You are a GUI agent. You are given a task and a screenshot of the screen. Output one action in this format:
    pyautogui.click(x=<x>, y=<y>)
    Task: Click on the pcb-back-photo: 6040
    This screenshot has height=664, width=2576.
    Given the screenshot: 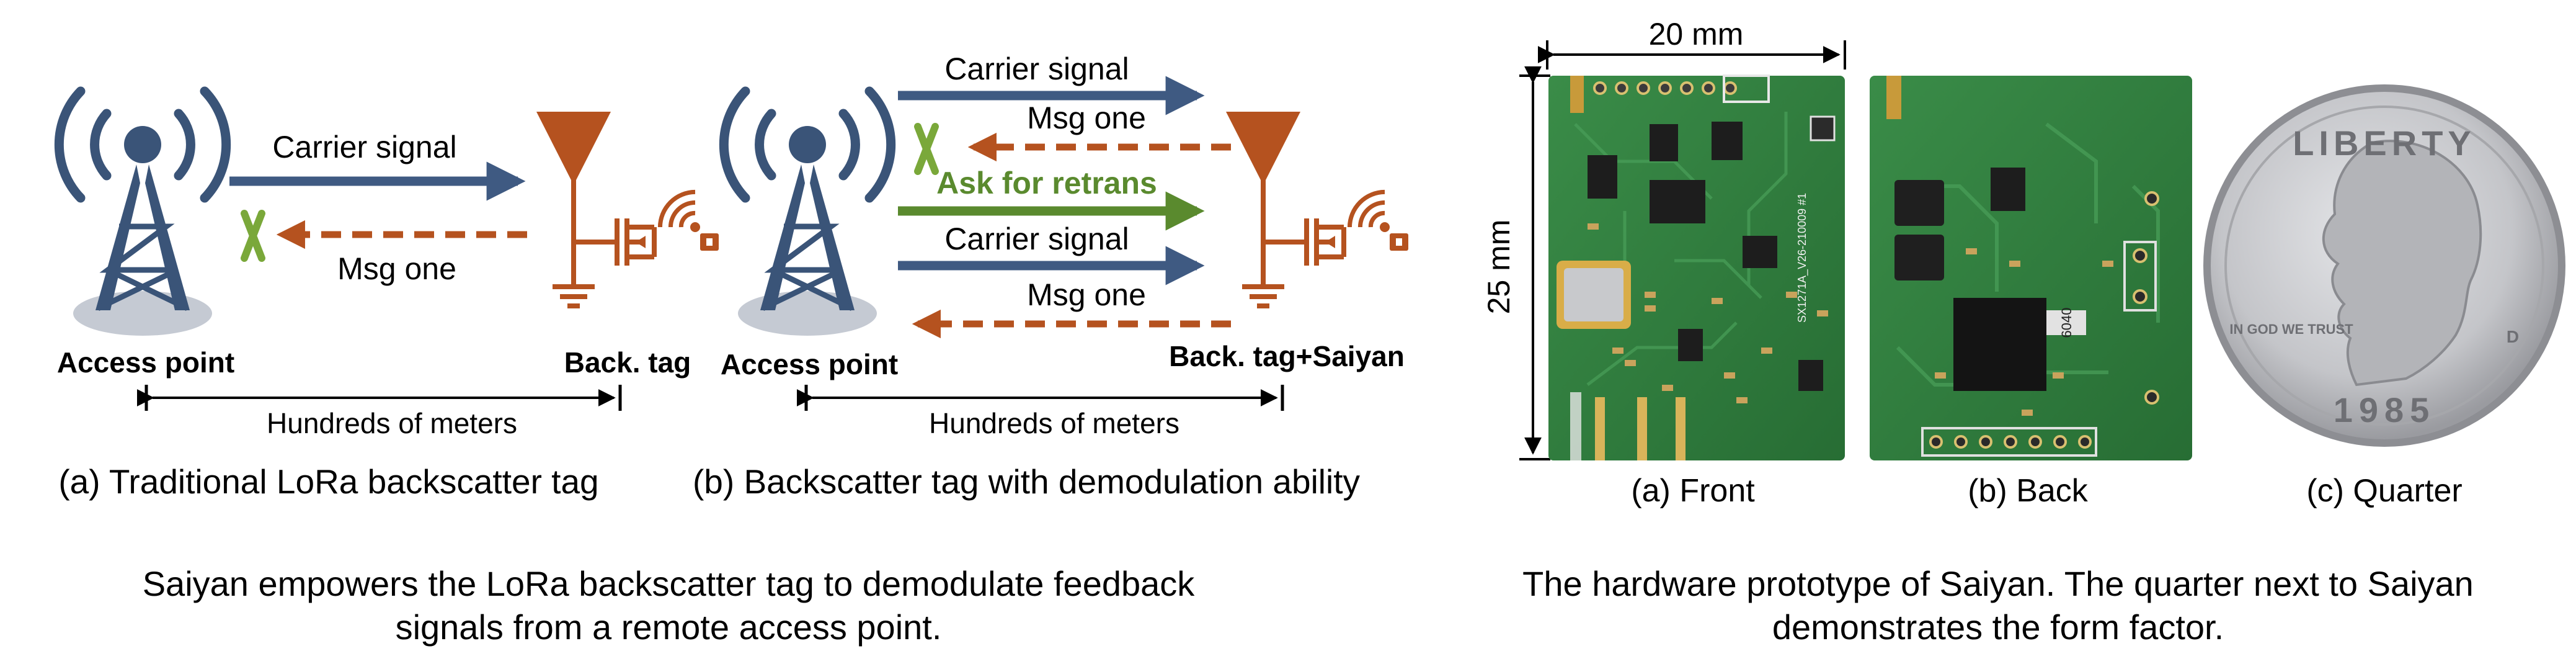 What is the action you would take?
    pyautogui.click(x=2031, y=268)
    